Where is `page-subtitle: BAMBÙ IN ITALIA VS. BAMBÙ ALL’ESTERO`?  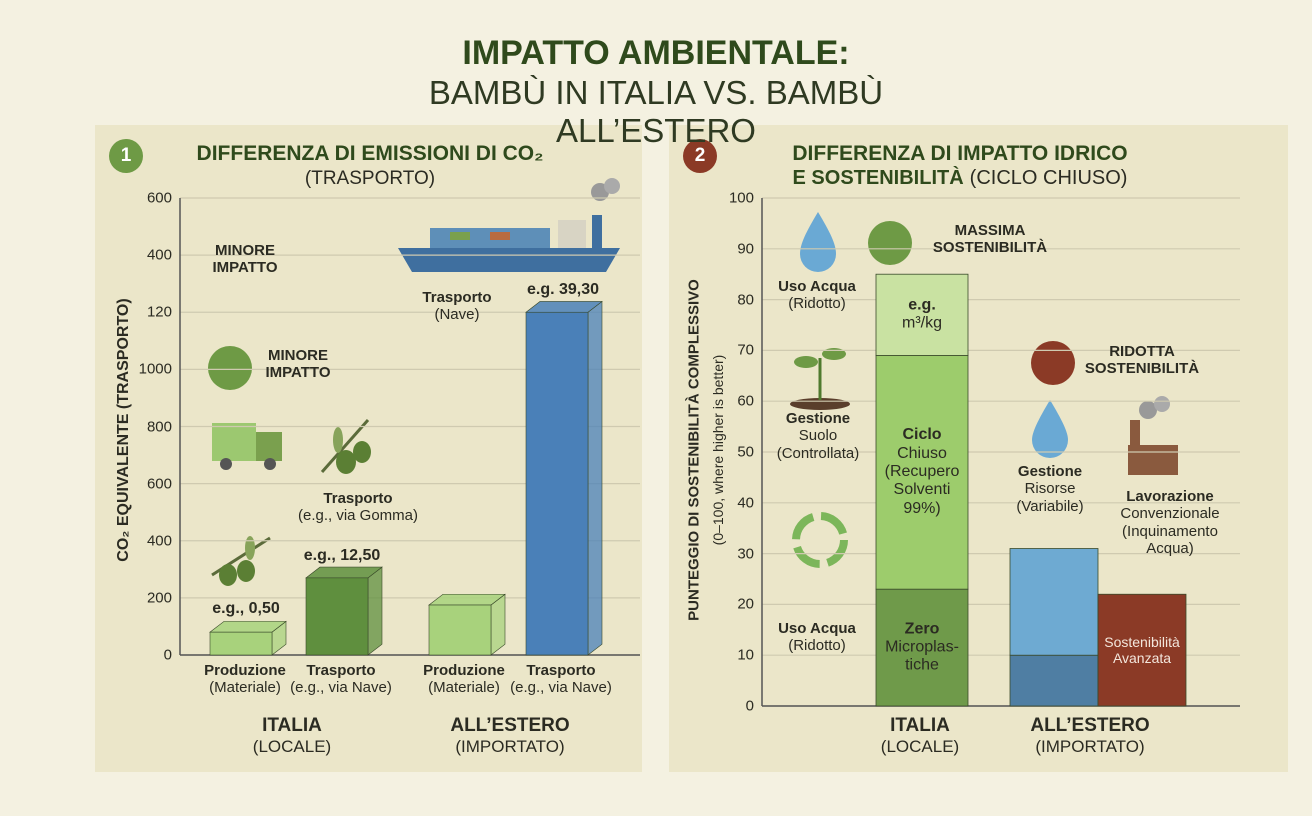
page-subtitle: BAMBÙ IN ITALIA VS. BAMBÙ ALL’ESTERO is located at coordinates (656, 111).